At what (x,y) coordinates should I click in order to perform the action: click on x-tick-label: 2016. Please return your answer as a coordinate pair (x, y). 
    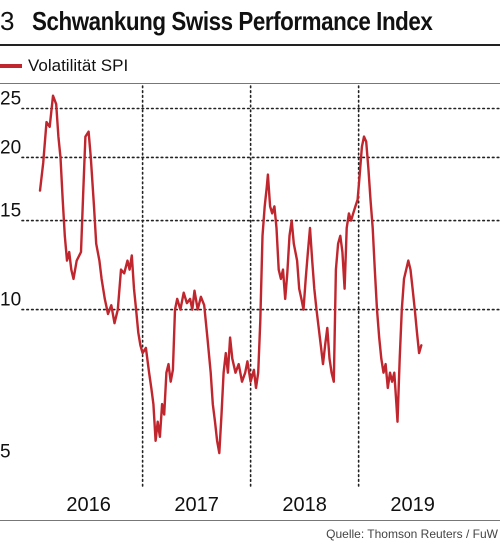
    Looking at the image, I should click on (88, 505).